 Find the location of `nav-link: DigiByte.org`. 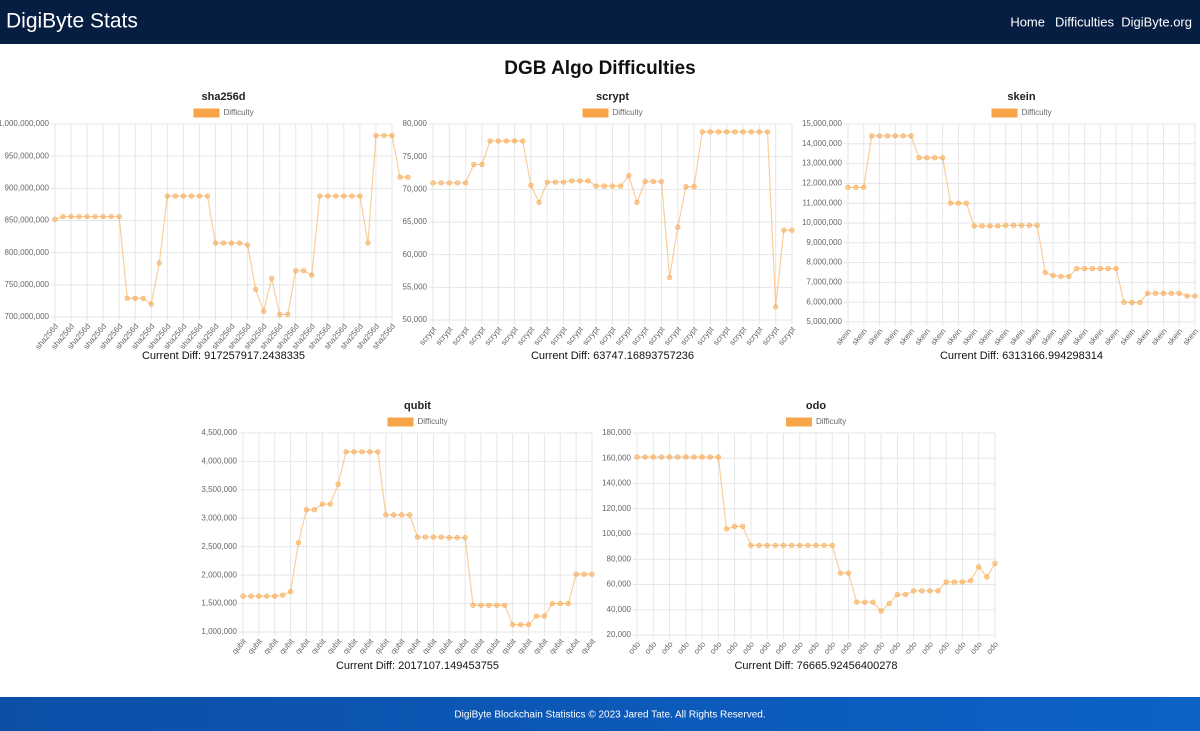

nav-link: DigiByte.org is located at coordinates (1156, 21).